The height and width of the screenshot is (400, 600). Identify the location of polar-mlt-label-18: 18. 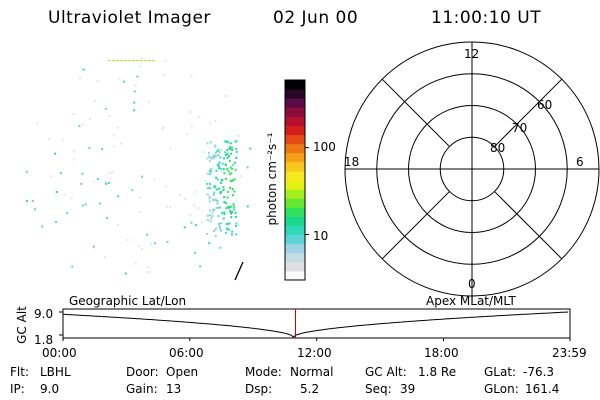
(352, 162).